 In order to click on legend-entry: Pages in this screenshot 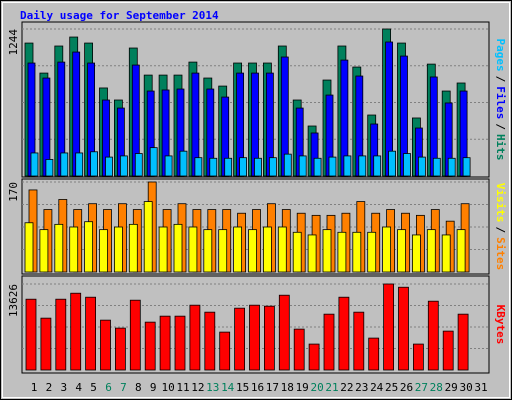, I will do `click(500, 55)`.